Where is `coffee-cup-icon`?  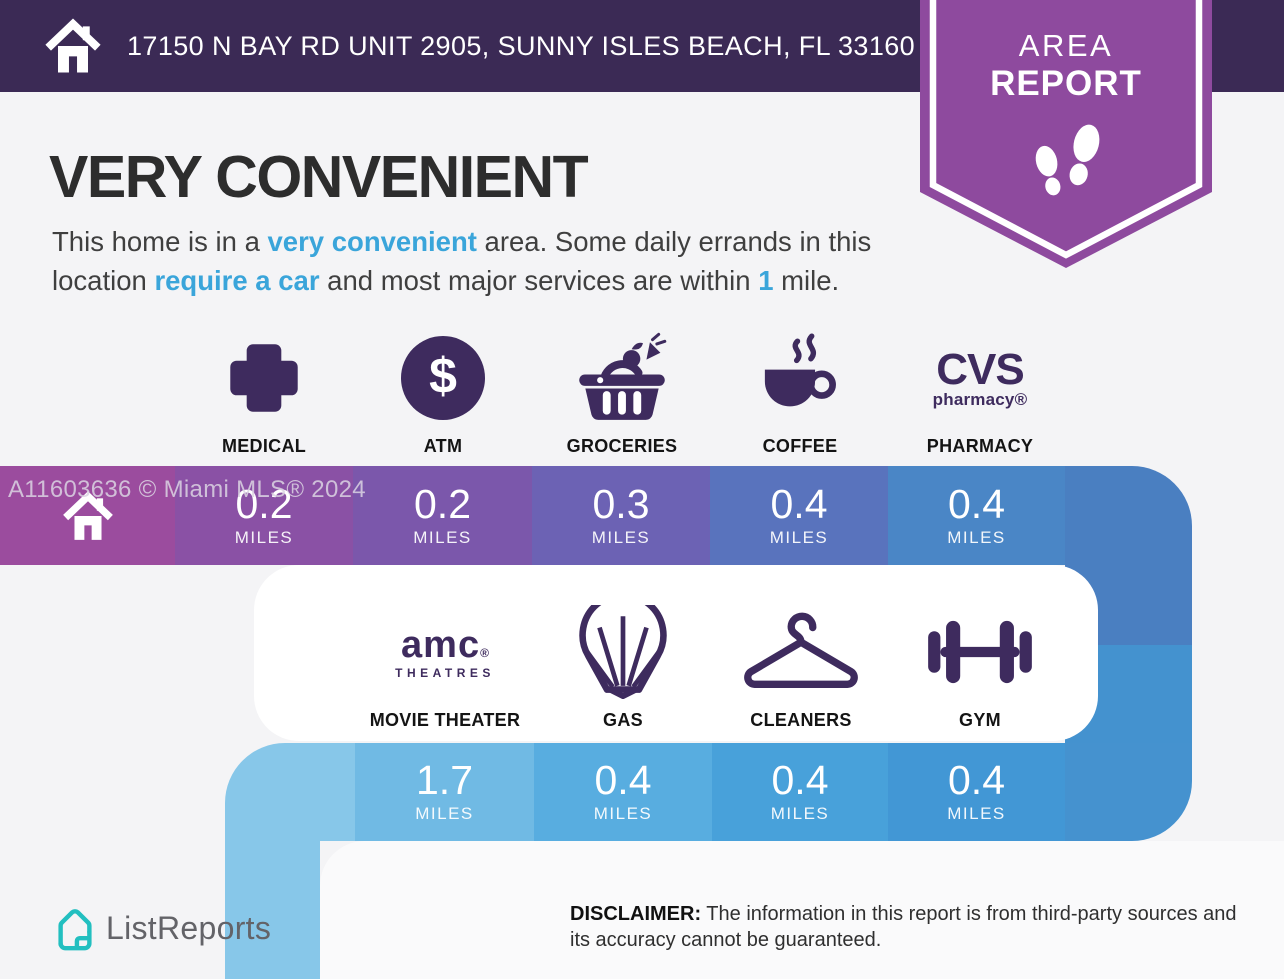 coffee-cup-icon is located at coordinates (800, 378).